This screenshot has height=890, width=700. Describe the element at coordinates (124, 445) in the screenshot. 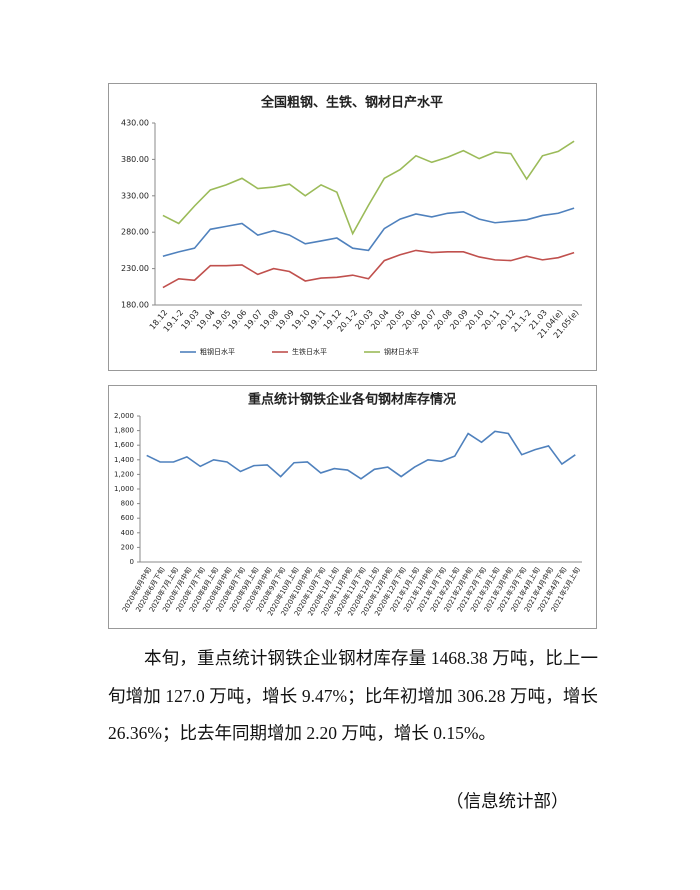

I see `y-tick-label: 1,600` at that location.